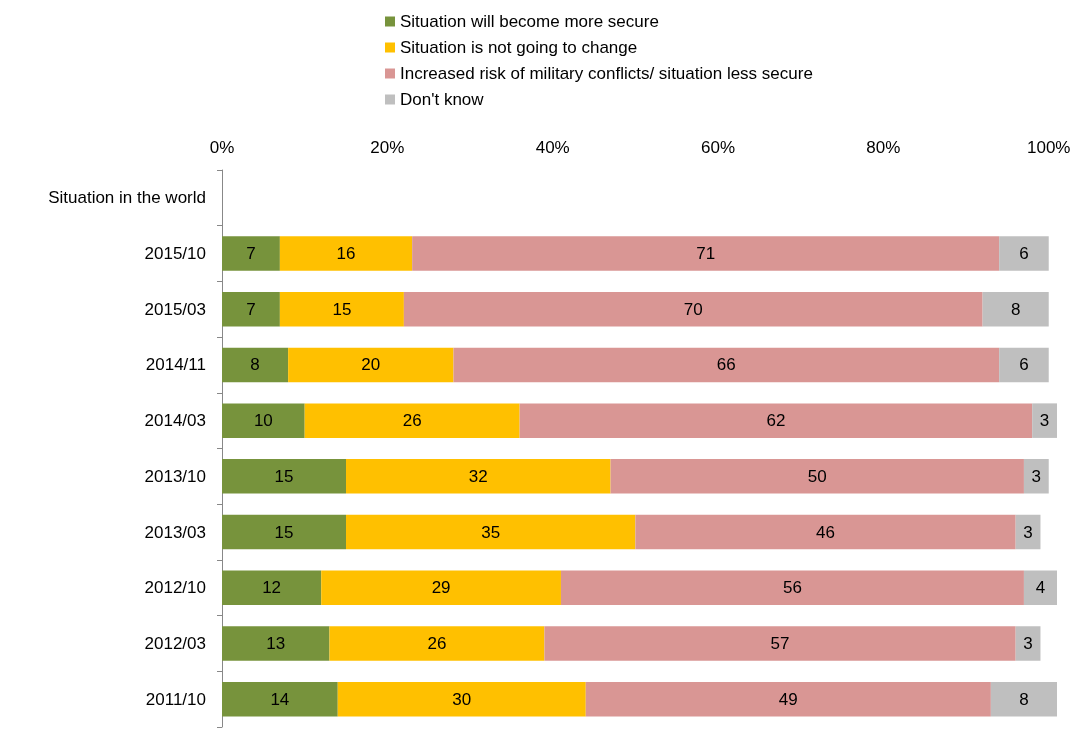 This screenshot has height=731, width=1087. I want to click on data-label: 70, so click(693, 309).